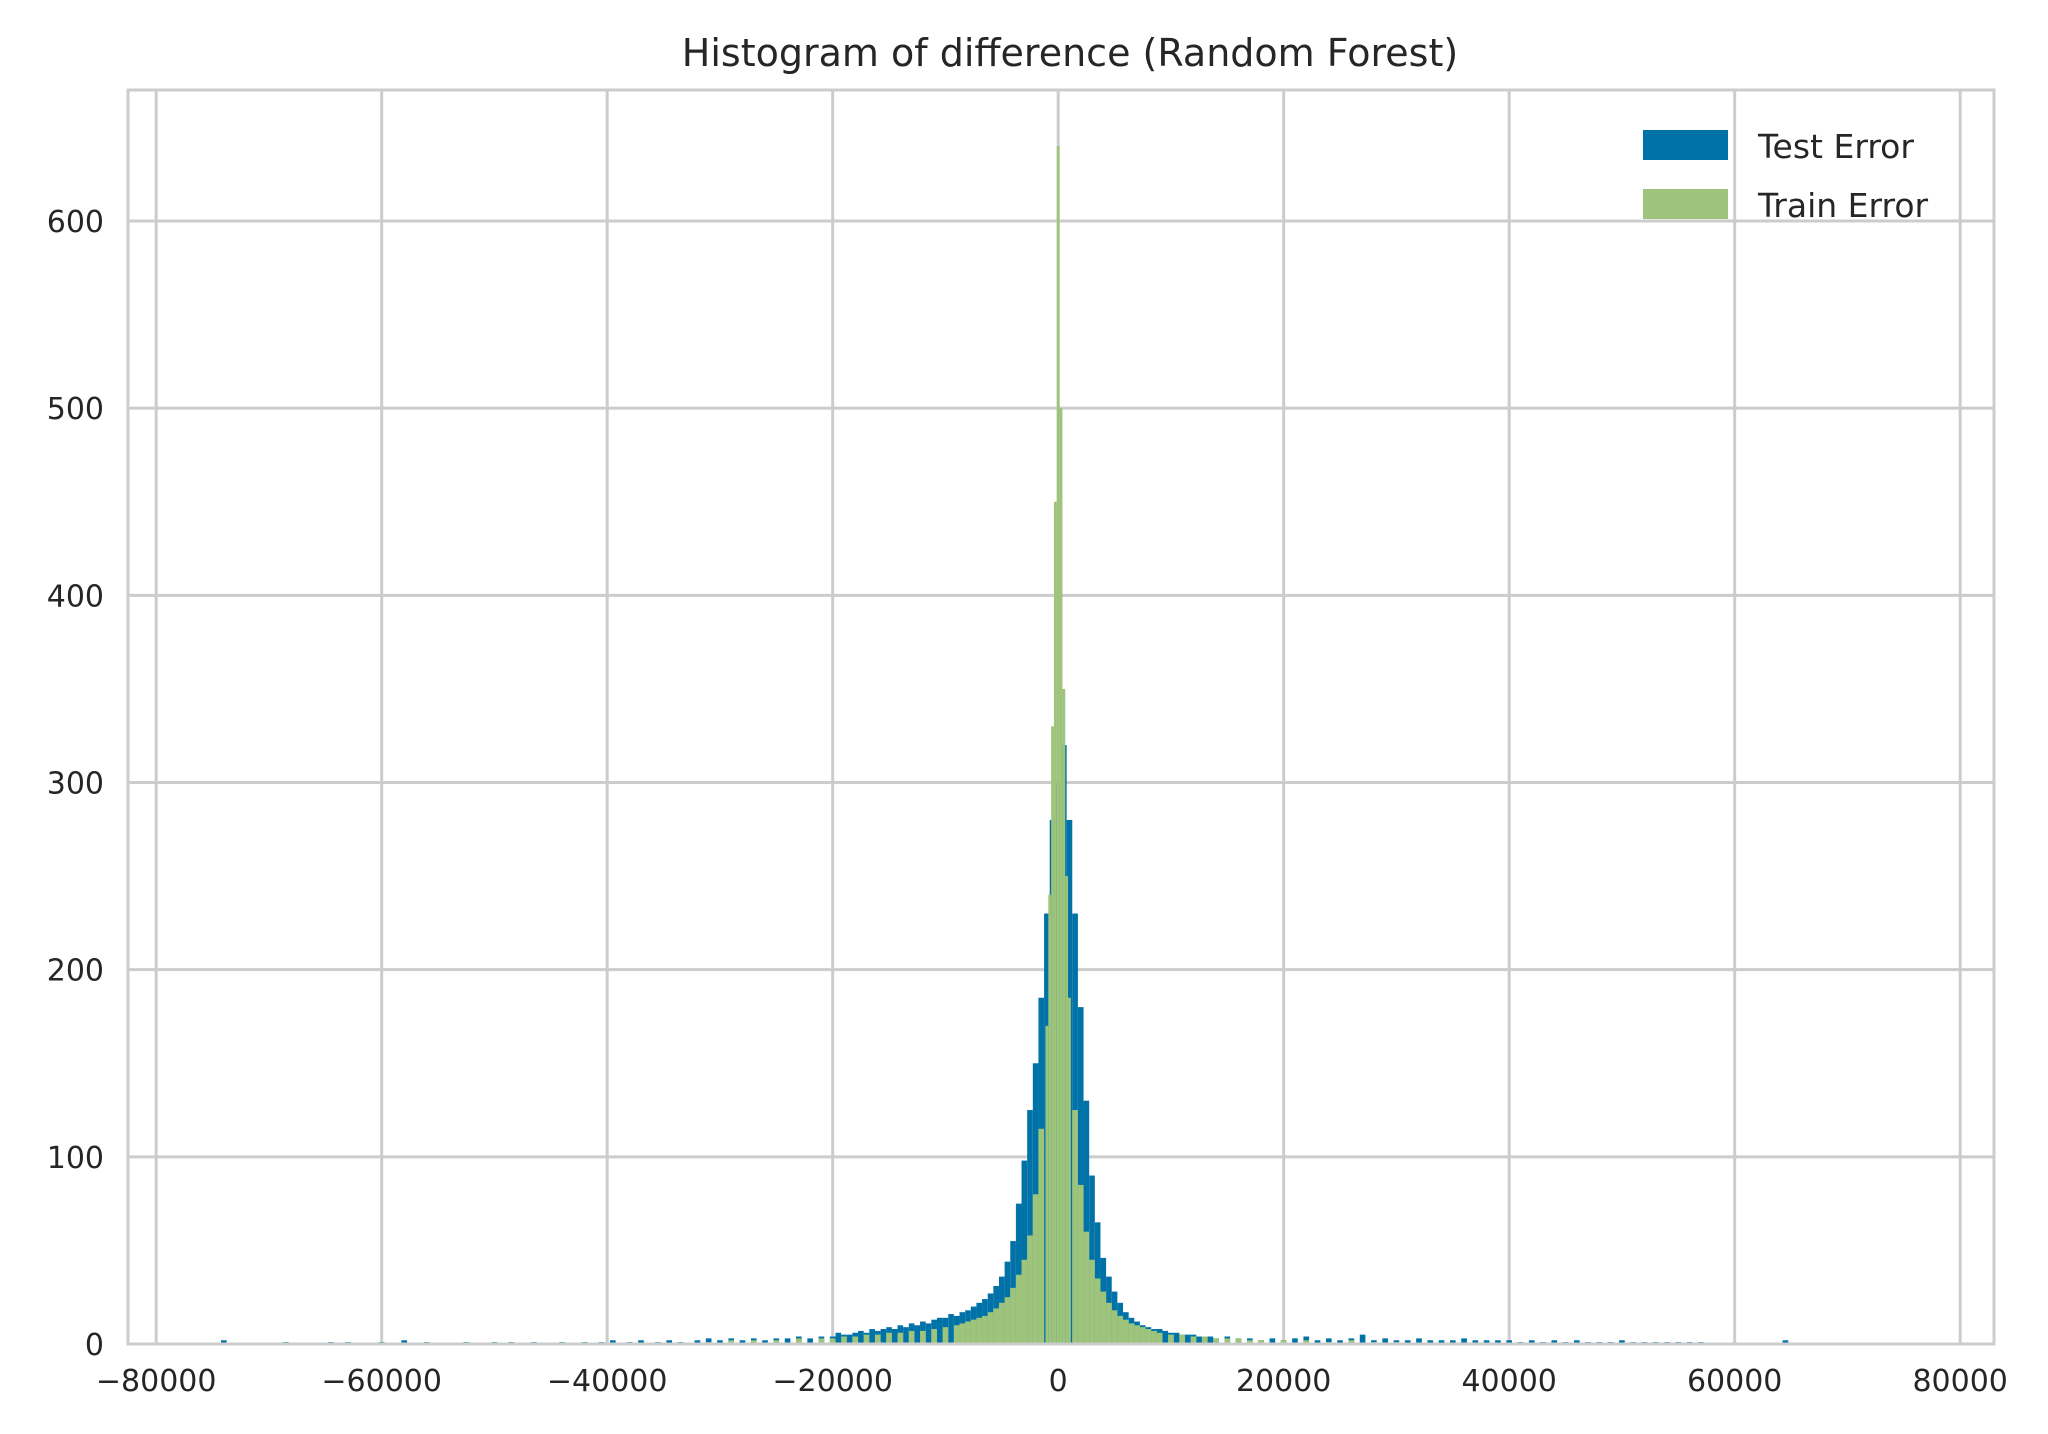  What do you see at coordinates (75, 1158) in the screenshot?
I see `y-tick-label: 100` at bounding box center [75, 1158].